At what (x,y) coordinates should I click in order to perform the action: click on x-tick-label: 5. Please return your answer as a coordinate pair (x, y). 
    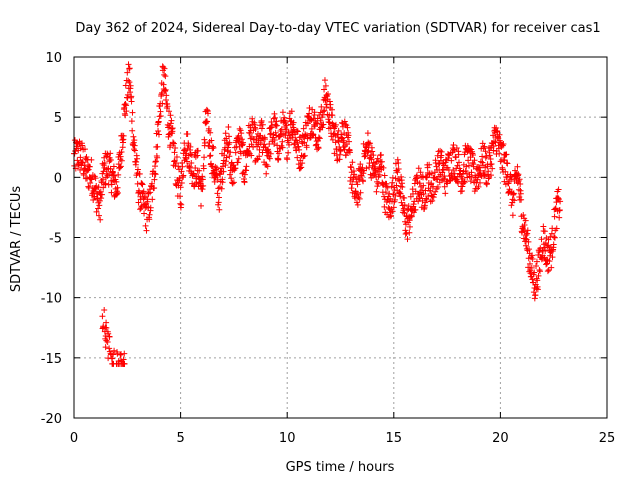
    Looking at the image, I should click on (180, 438).